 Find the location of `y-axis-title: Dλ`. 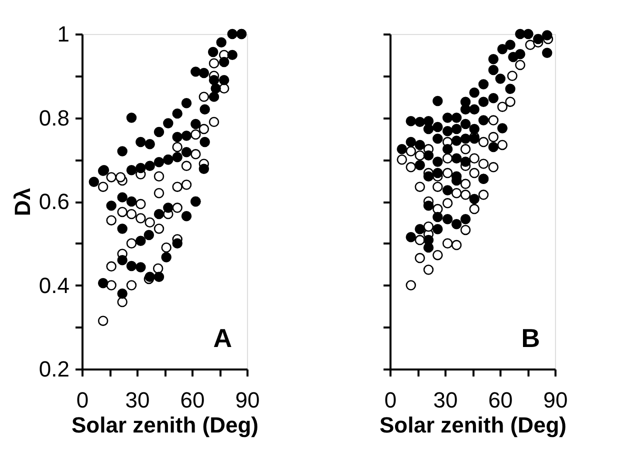

y-axis-title: Dλ is located at coordinates (22, 202).